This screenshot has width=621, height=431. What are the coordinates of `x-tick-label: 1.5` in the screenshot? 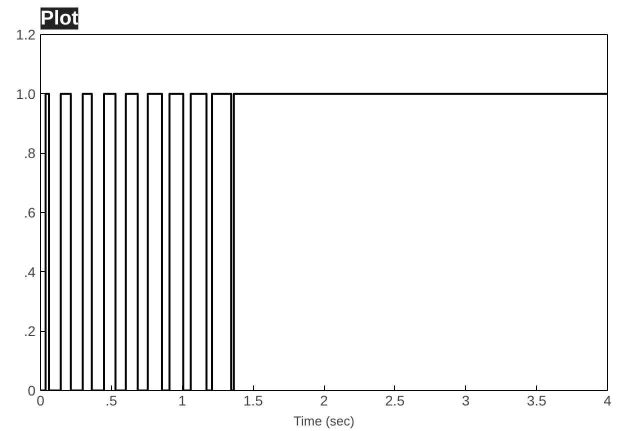 It's located at (253, 400).